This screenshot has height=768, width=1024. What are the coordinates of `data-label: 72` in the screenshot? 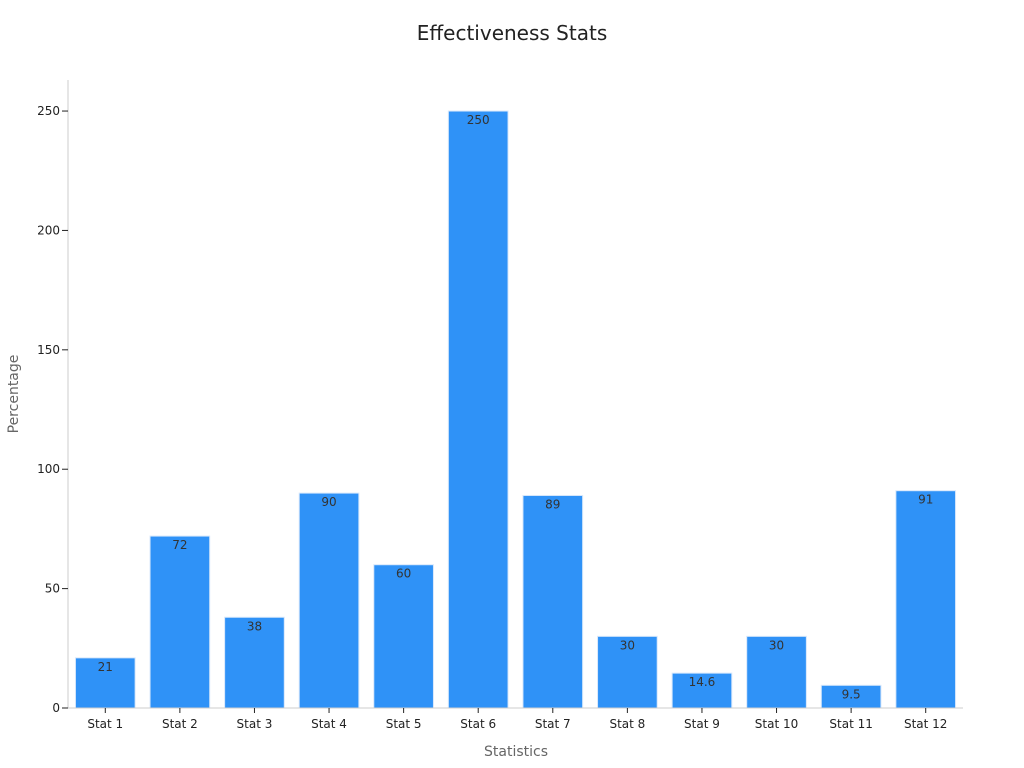 It's located at (179, 545).